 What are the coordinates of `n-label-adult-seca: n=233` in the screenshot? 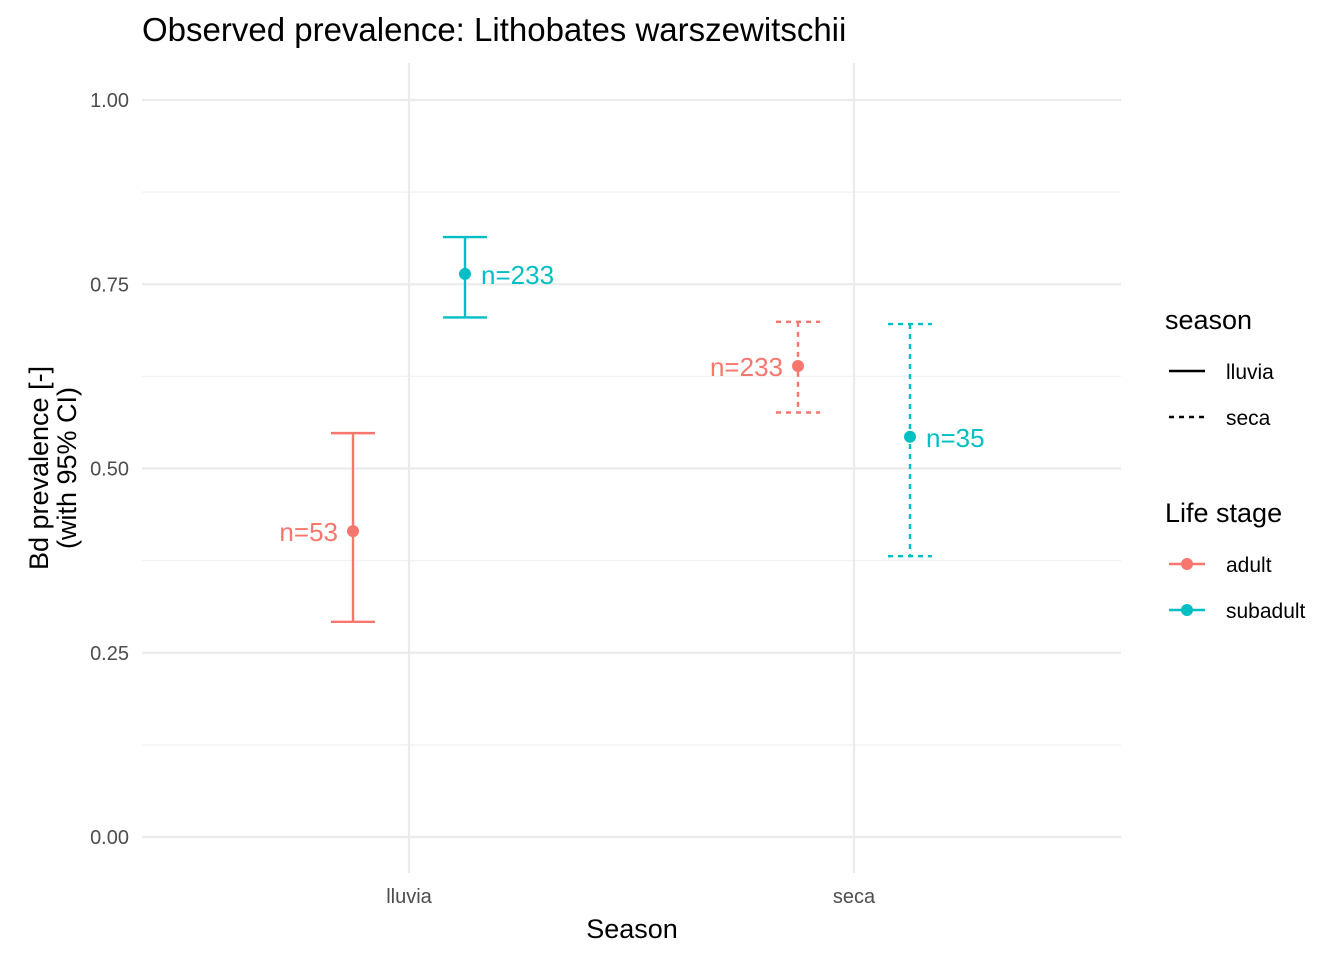 It's located at (746, 367).